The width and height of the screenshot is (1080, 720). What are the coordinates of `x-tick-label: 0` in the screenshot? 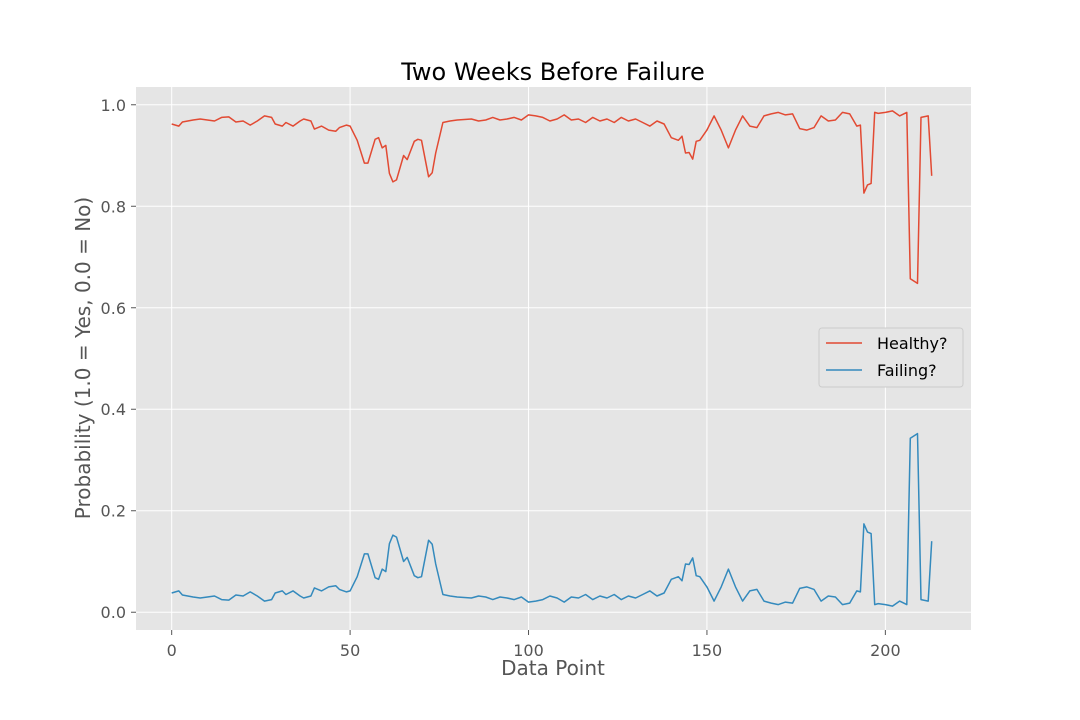 It's located at (172, 650).